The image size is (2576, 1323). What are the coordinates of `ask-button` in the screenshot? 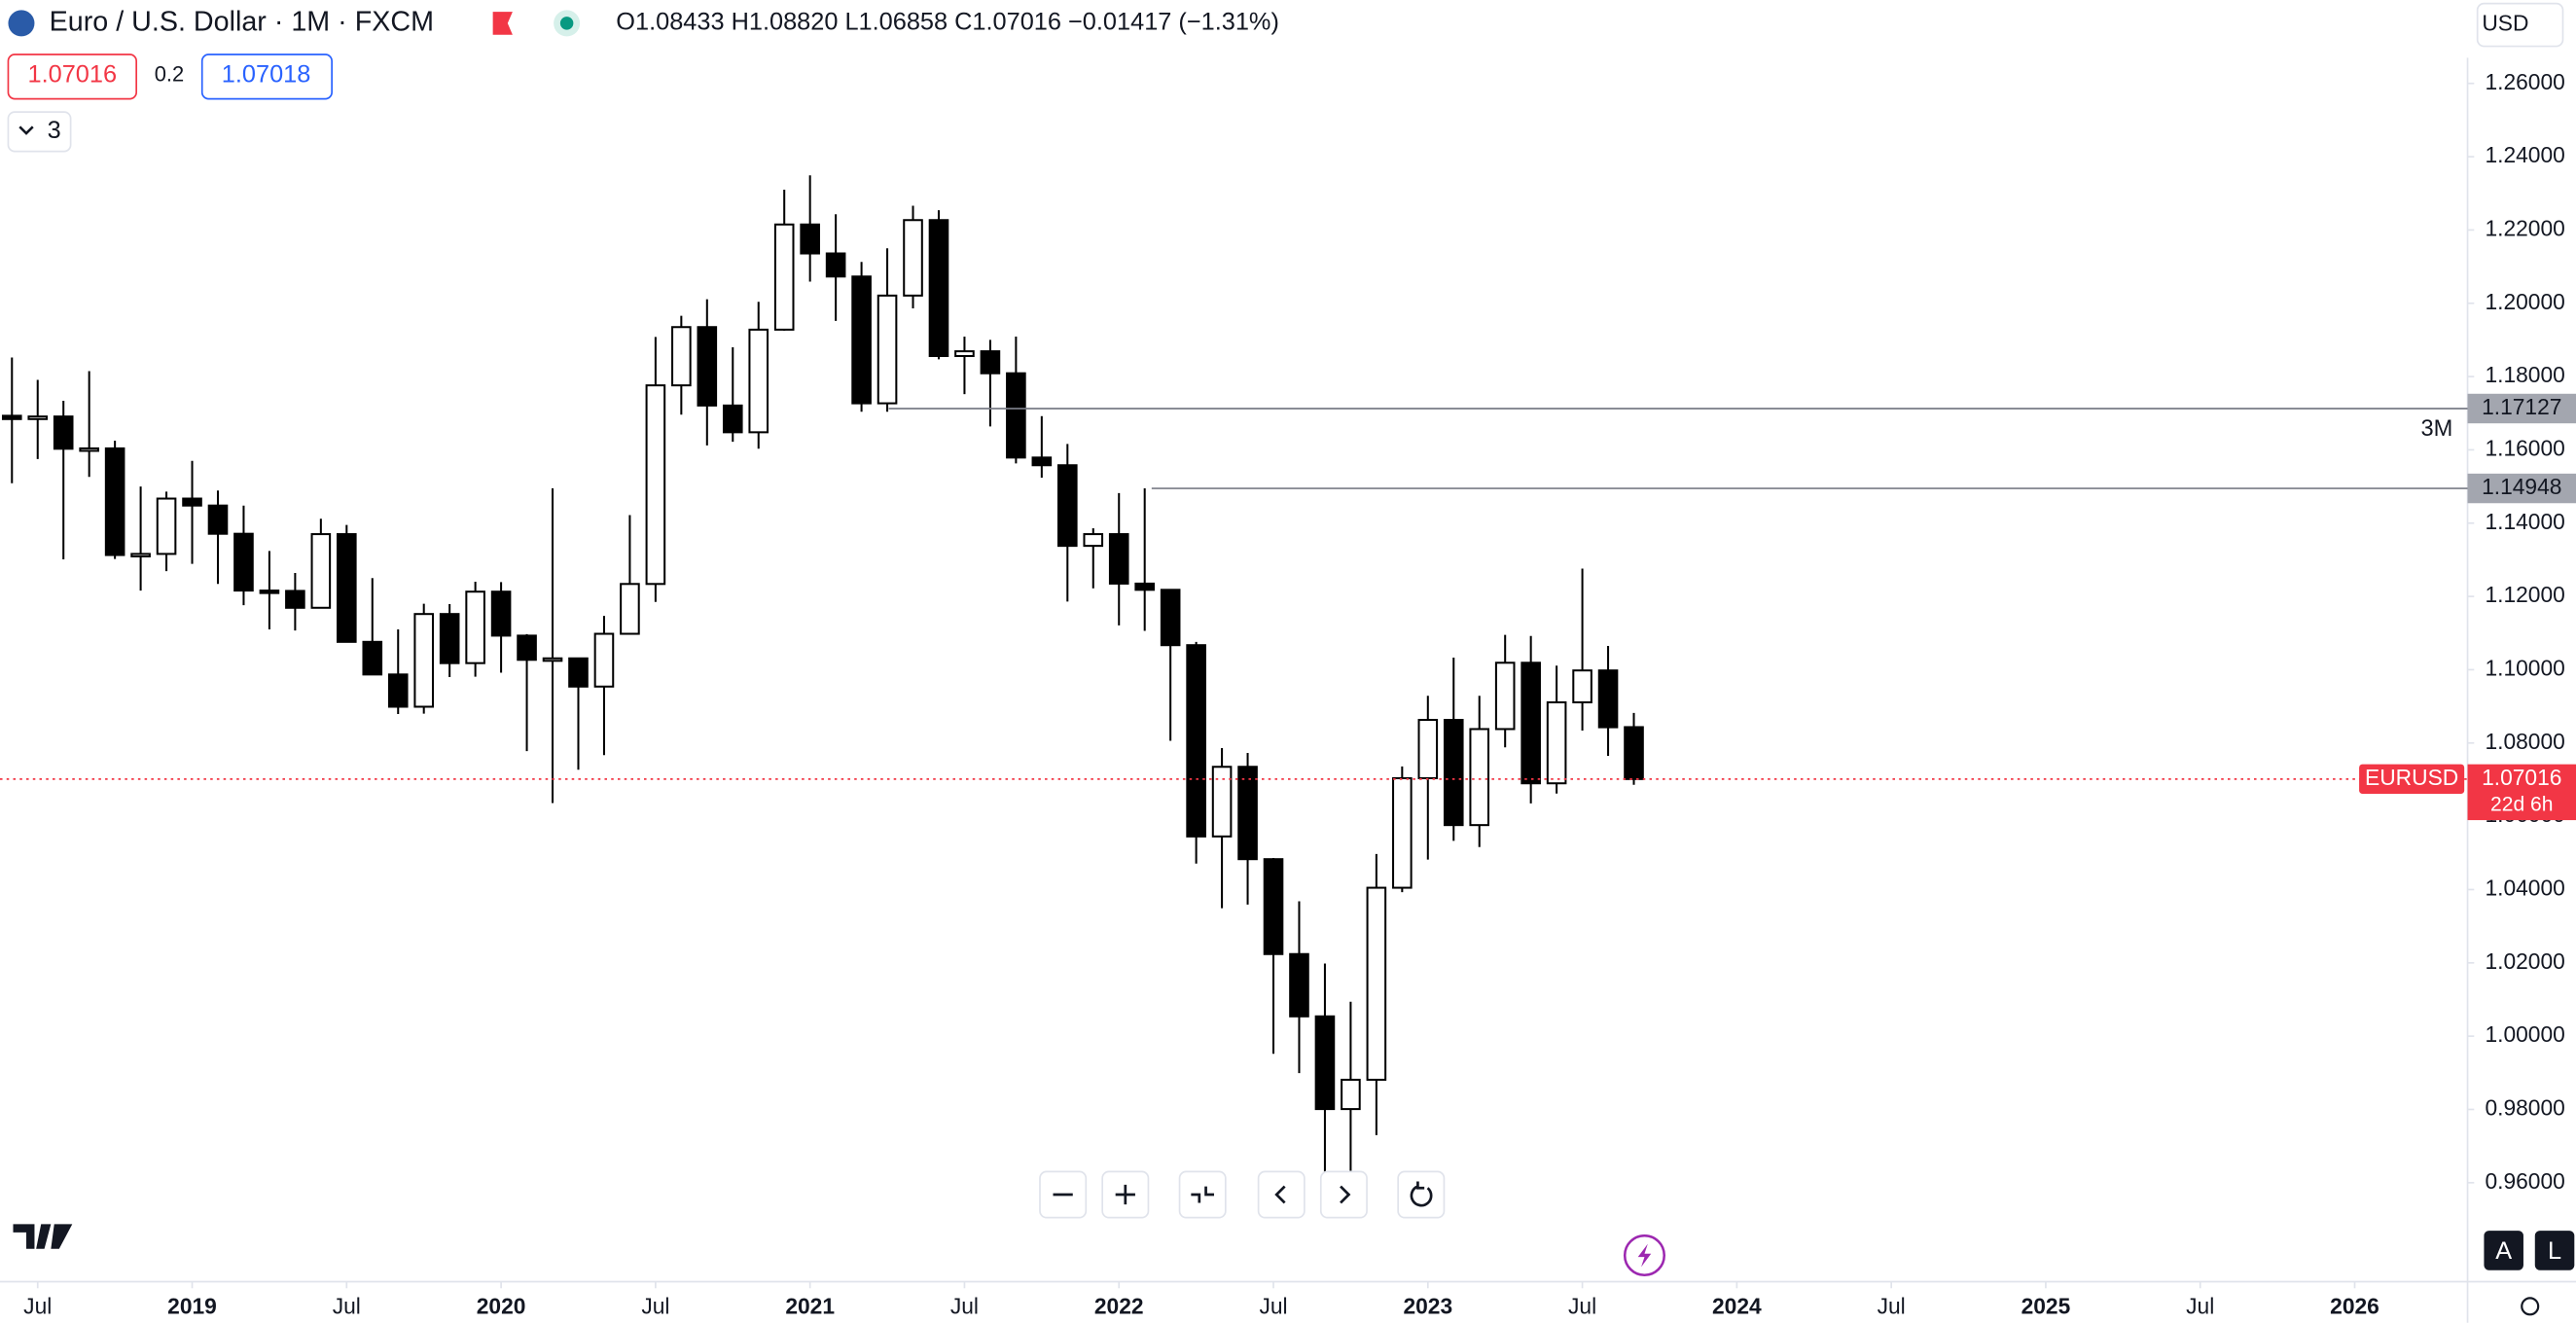 It's located at (266, 77).